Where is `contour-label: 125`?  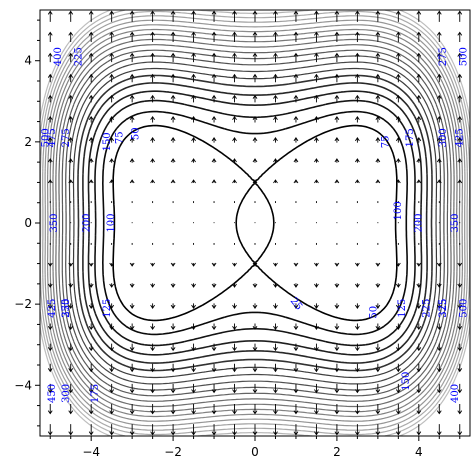
contour-label: 125 is located at coordinates (107, 308).